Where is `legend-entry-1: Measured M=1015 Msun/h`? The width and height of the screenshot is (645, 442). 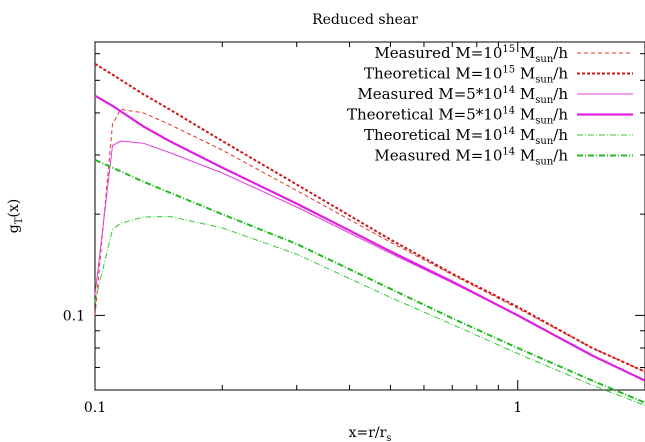
legend-entry-1: Measured M=1015 Msun/h is located at coordinates (471, 54).